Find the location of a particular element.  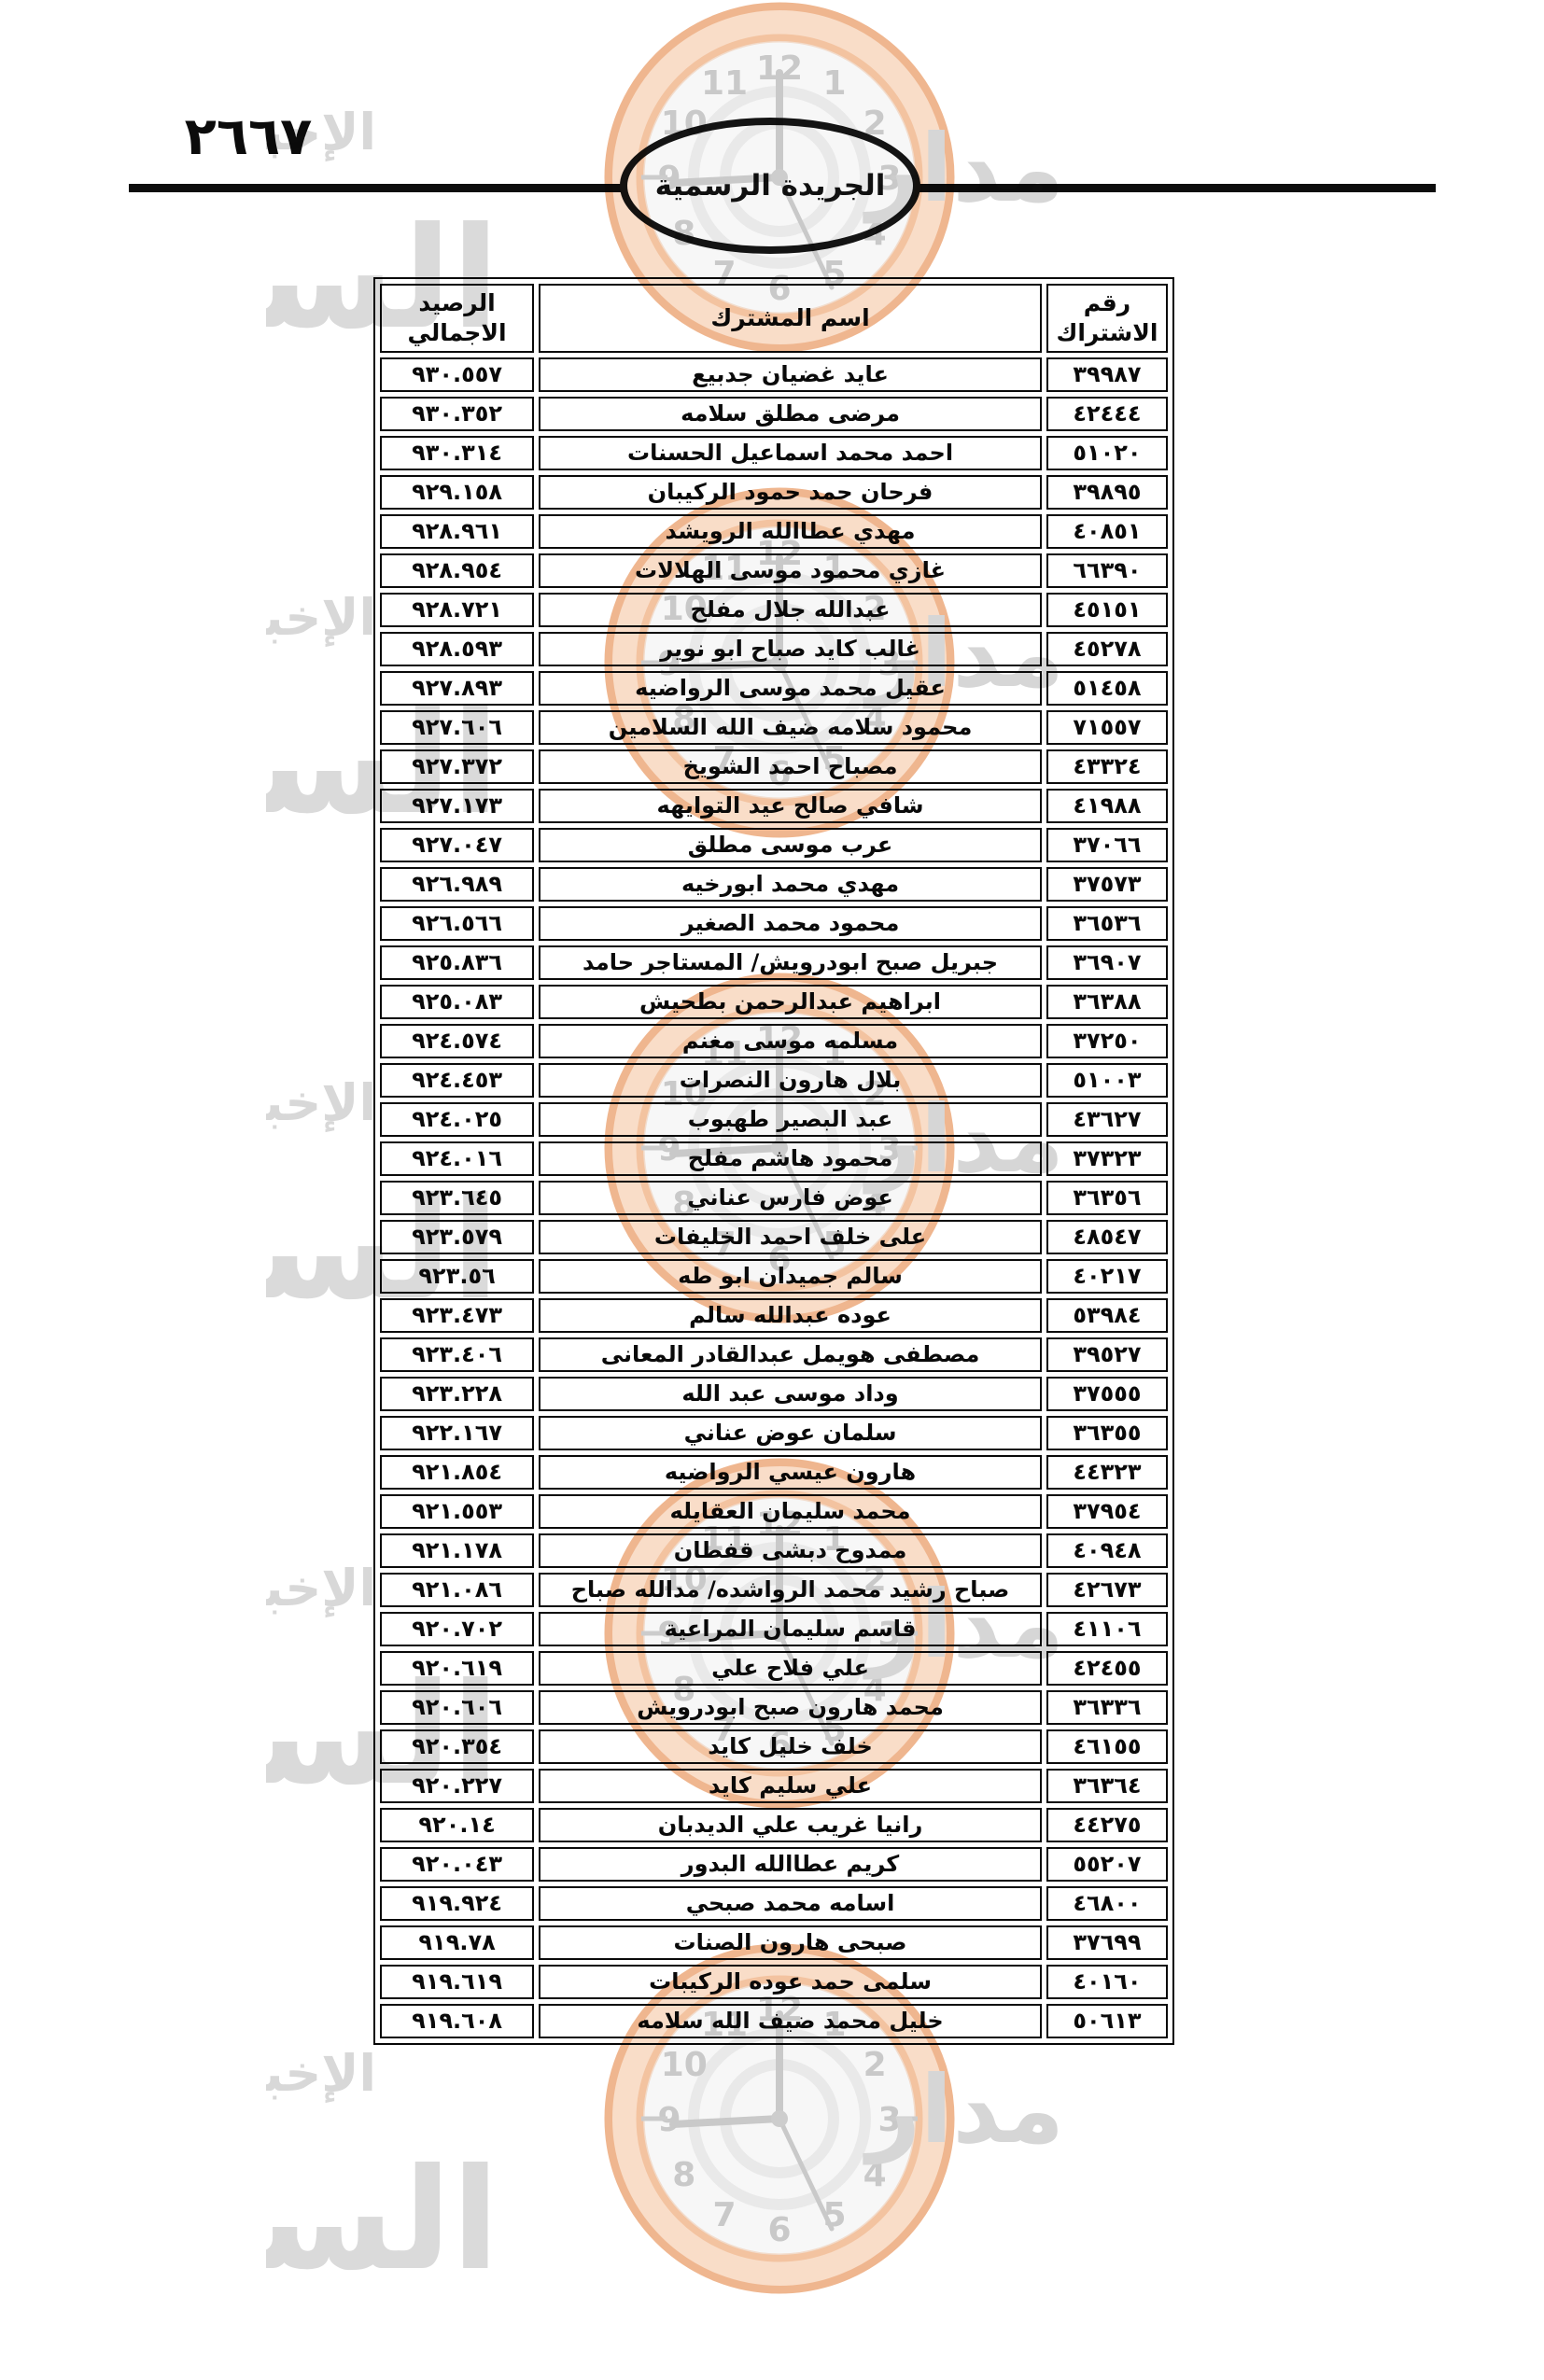

table-row: ٣٧٥٥٥ وداد موسى عبد الله ٩٢٣.٢٢٨ is located at coordinates (774, 1394).